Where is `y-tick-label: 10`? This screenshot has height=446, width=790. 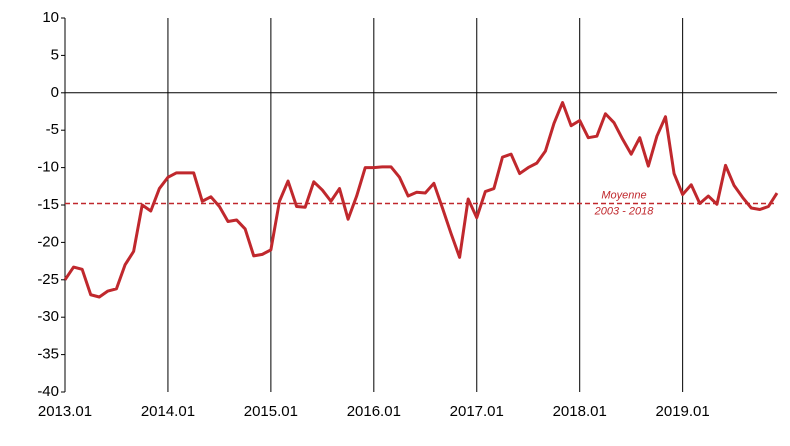 y-tick-label: 10 is located at coordinates (50, 17).